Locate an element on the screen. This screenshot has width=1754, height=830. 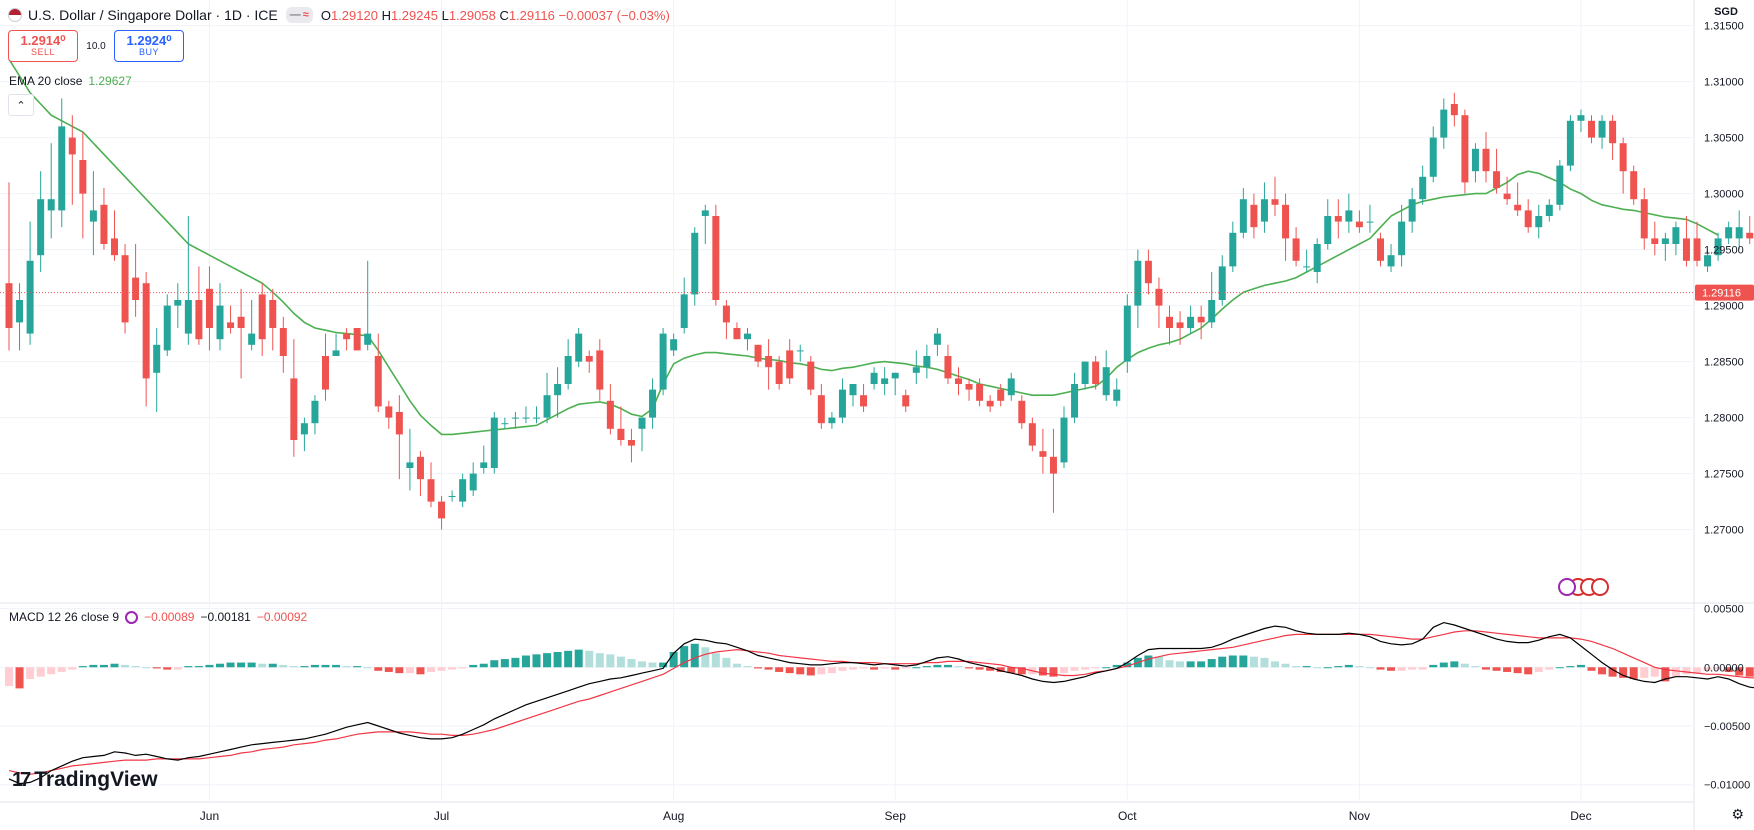
last-price-tag is located at coordinates (1724, 292).